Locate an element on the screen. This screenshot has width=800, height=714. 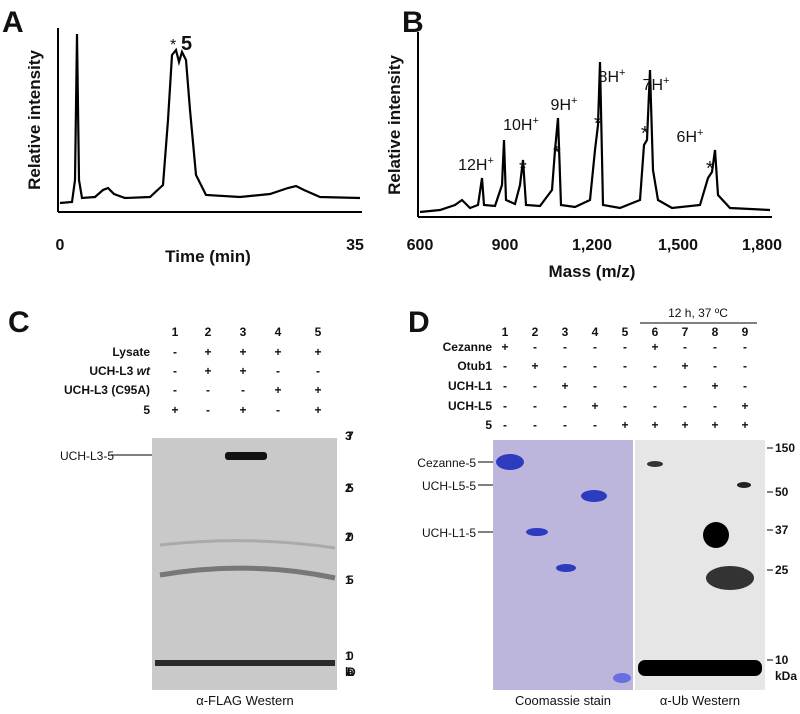
label: Otub1 is located at coordinates (474, 366).